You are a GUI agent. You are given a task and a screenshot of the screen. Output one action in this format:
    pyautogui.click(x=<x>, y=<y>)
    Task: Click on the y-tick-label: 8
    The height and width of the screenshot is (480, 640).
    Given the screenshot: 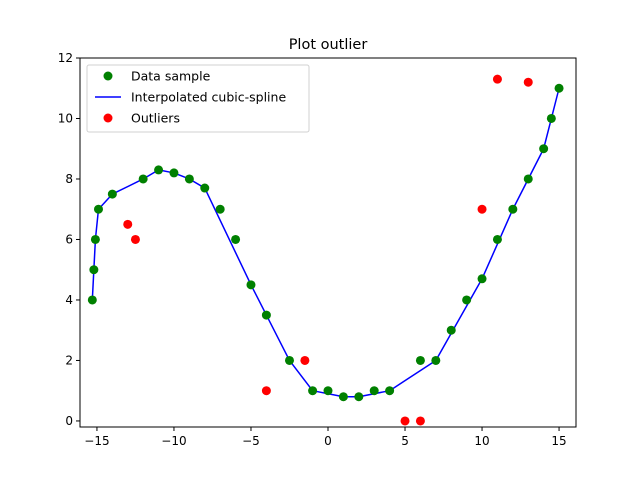 What is the action you would take?
    pyautogui.click(x=69, y=179)
    